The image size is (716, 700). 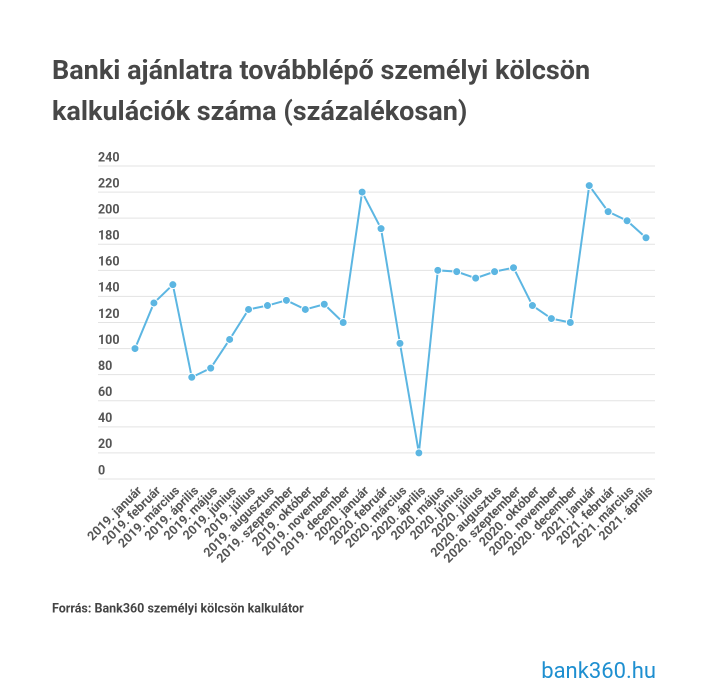 I want to click on y-tick-label: 180, so click(x=109, y=236).